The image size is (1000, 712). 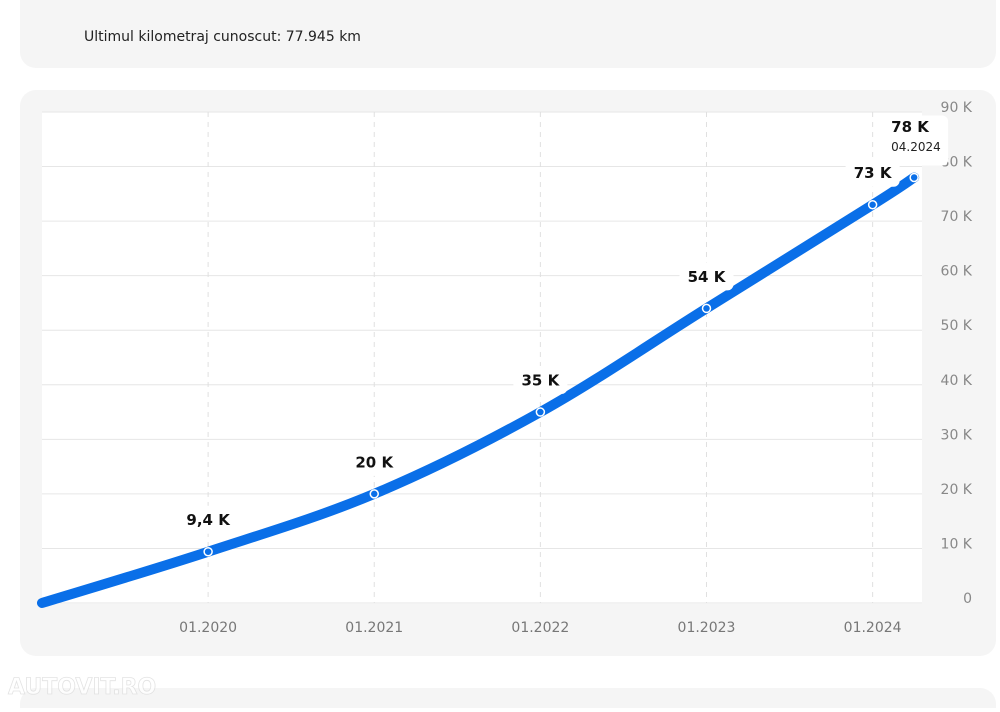 I want to click on value-label: 20 K, so click(x=374, y=462).